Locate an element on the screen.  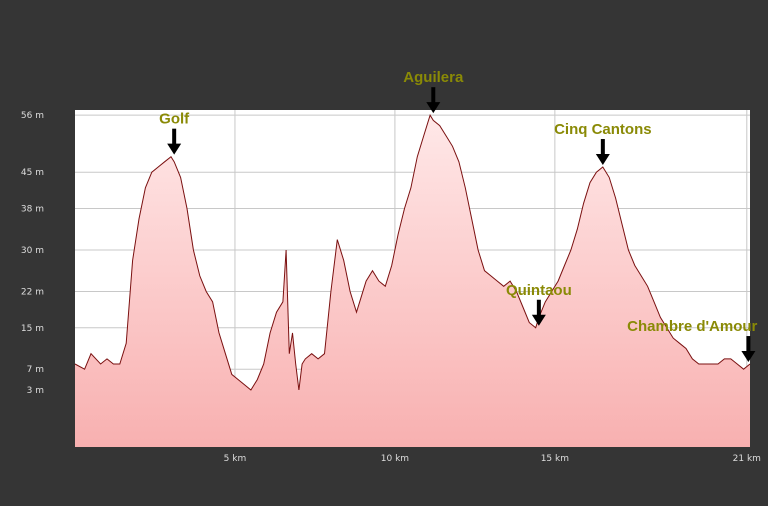
annotation-label: Quintaou is located at coordinates (539, 290).